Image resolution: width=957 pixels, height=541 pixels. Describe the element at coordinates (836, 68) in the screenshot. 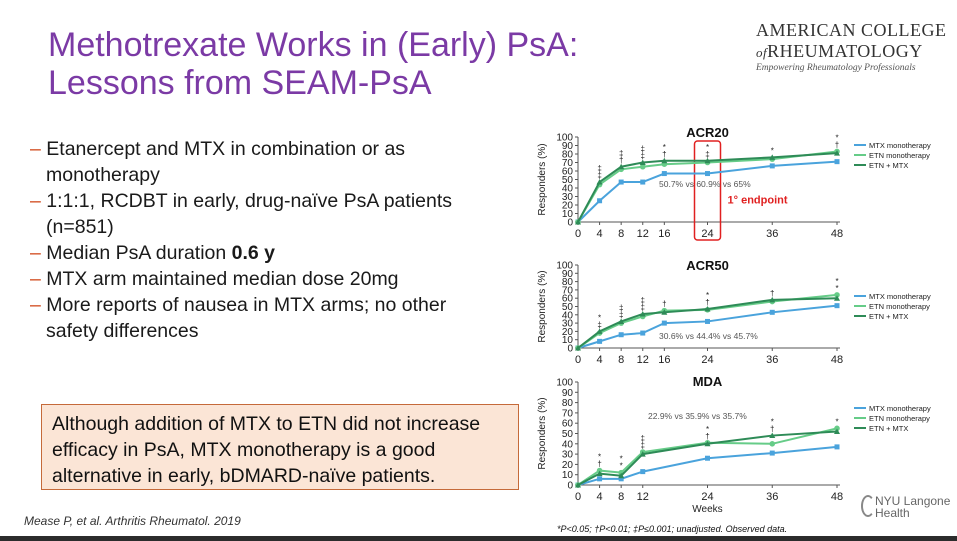

I see `logo-tagline: Empowering Rheumatology Professionals` at that location.